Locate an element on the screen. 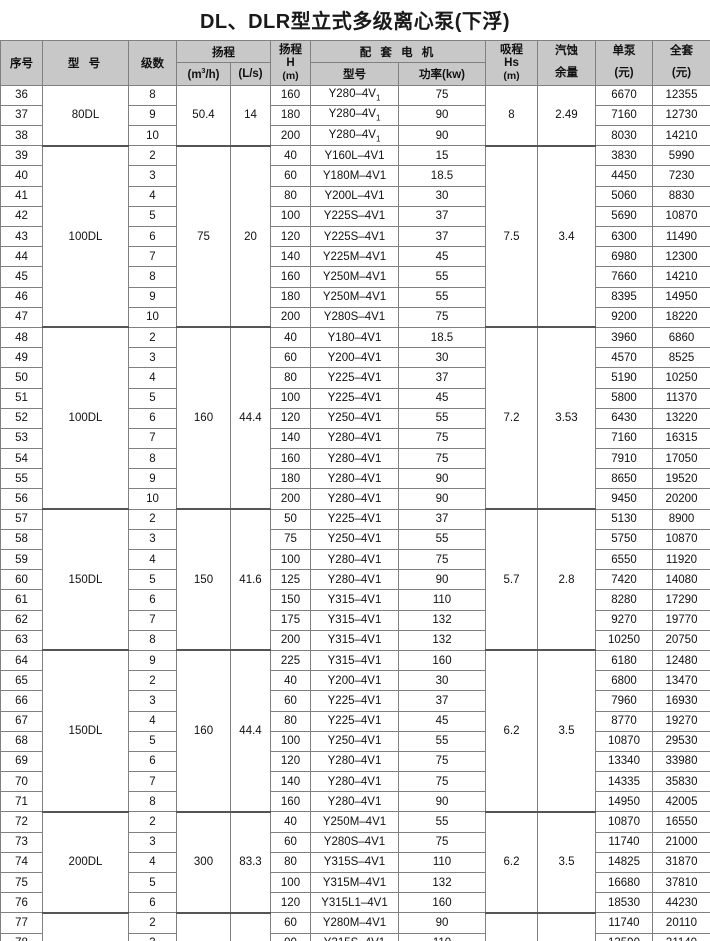 The height and width of the screenshot is (941, 710). cell-head: 200 is located at coordinates (290, 499).